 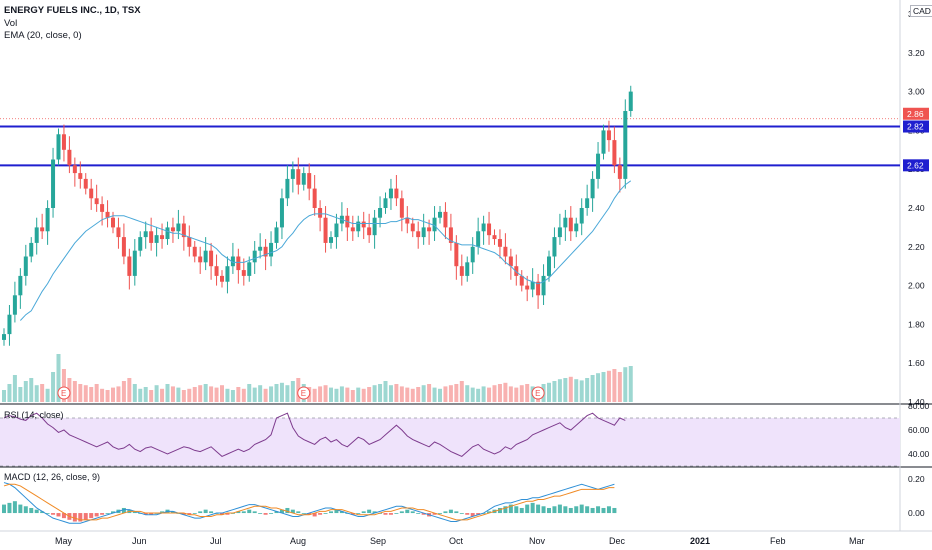 What do you see at coordinates (304, 393) in the screenshot?
I see `earnings-marker` at bounding box center [304, 393].